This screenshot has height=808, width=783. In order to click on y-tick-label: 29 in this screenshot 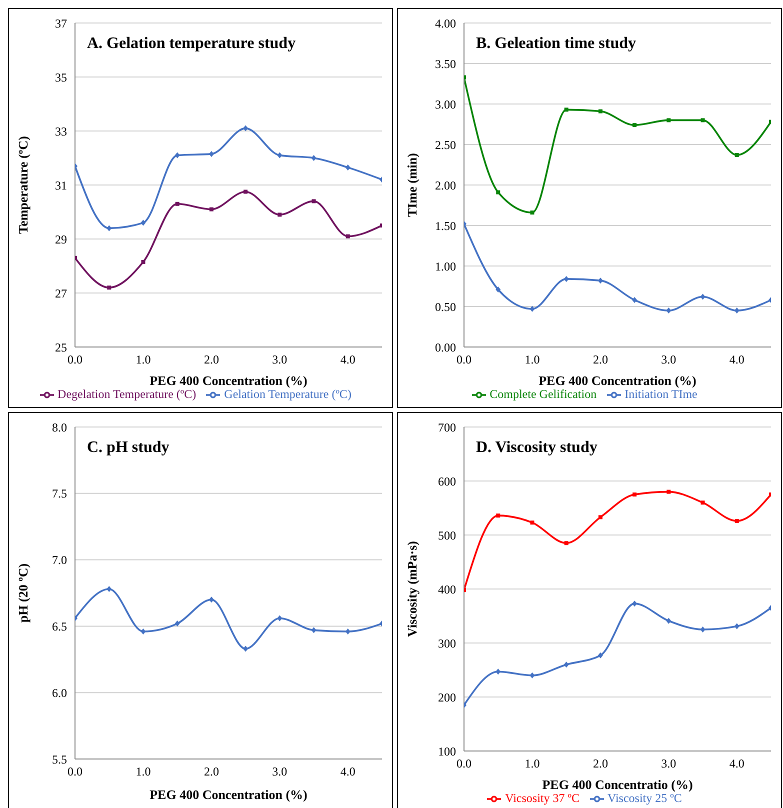, I will do `click(61, 239)`.